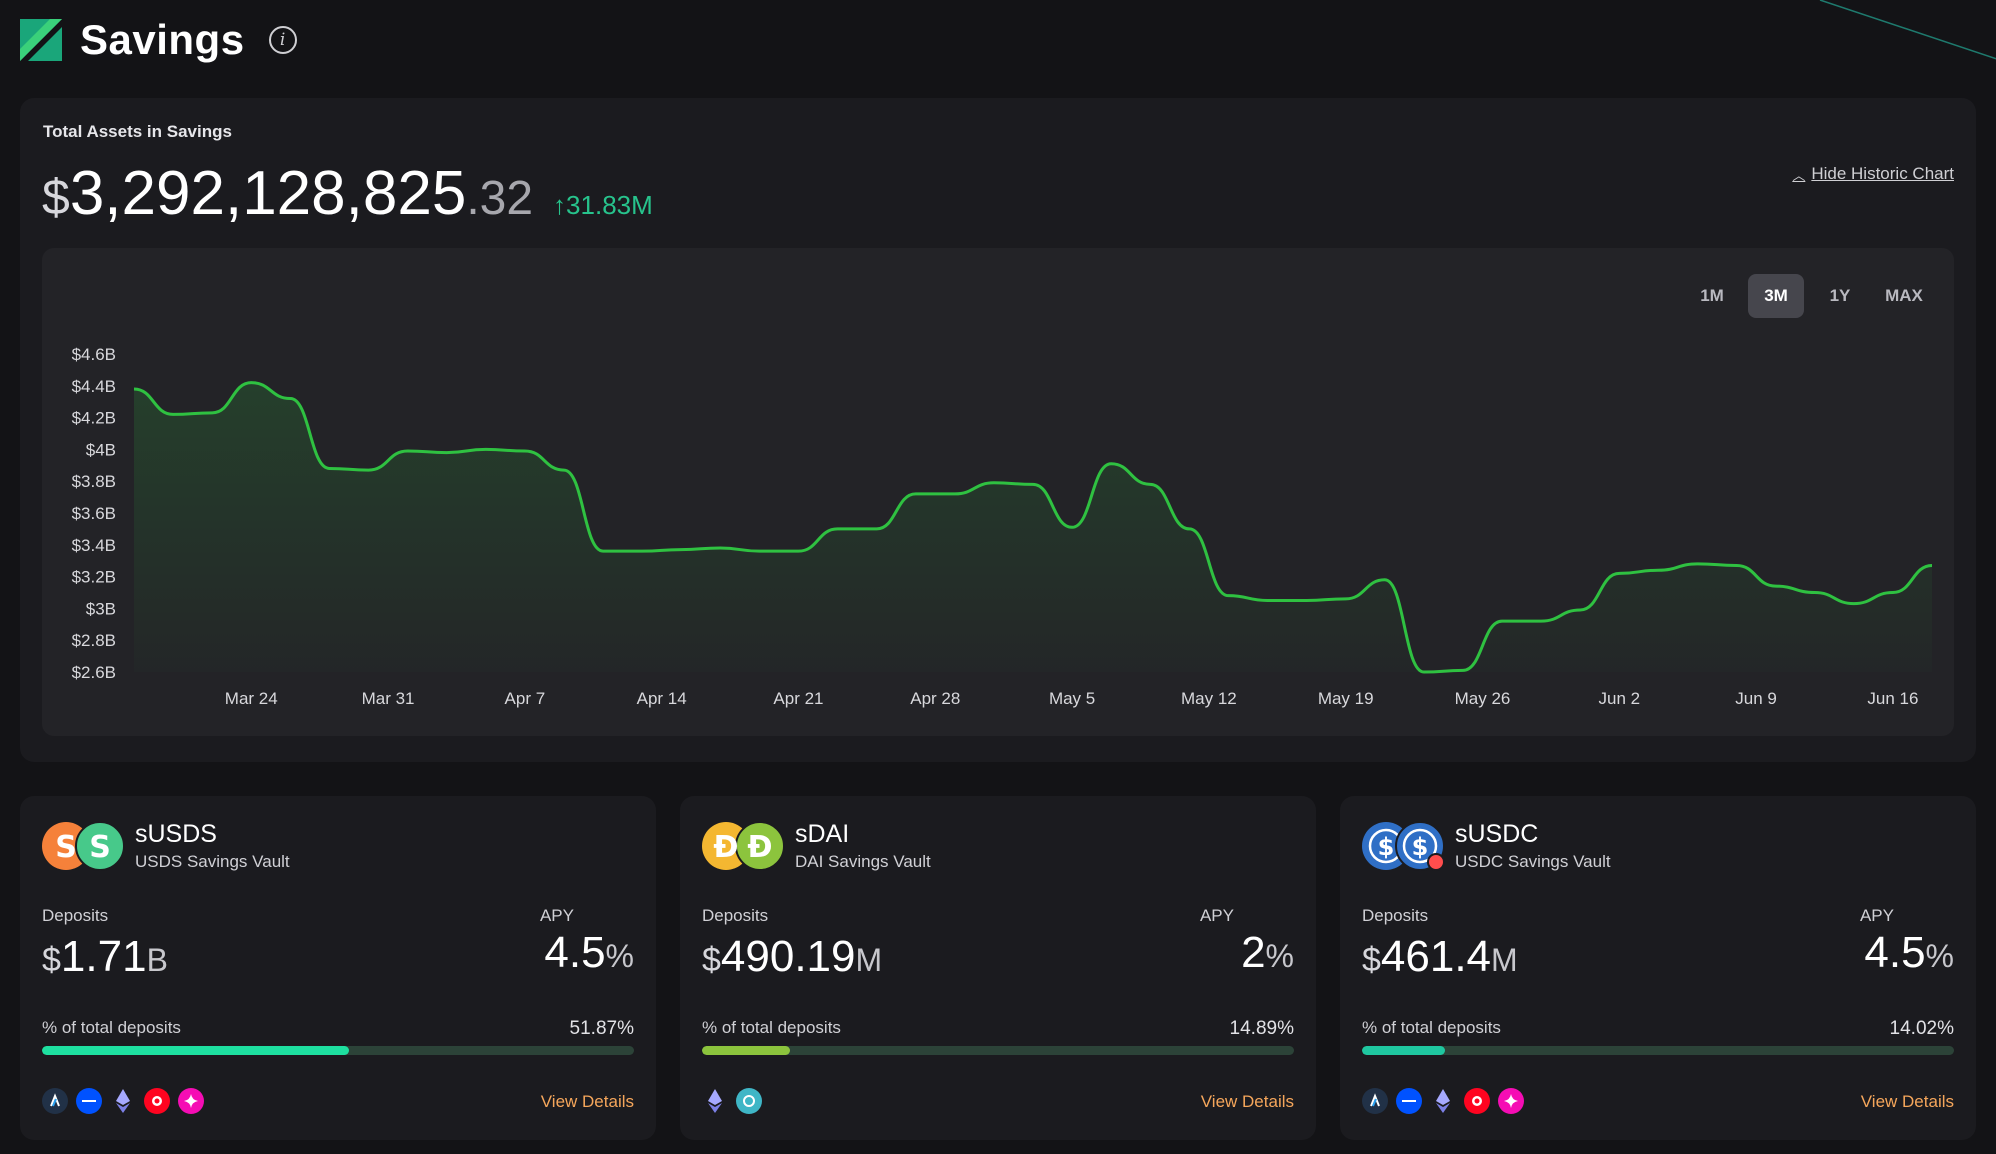 The height and width of the screenshot is (1154, 1996). Describe the element at coordinates (1483, 698) in the screenshot. I see `x-tick-label: May 26` at that location.